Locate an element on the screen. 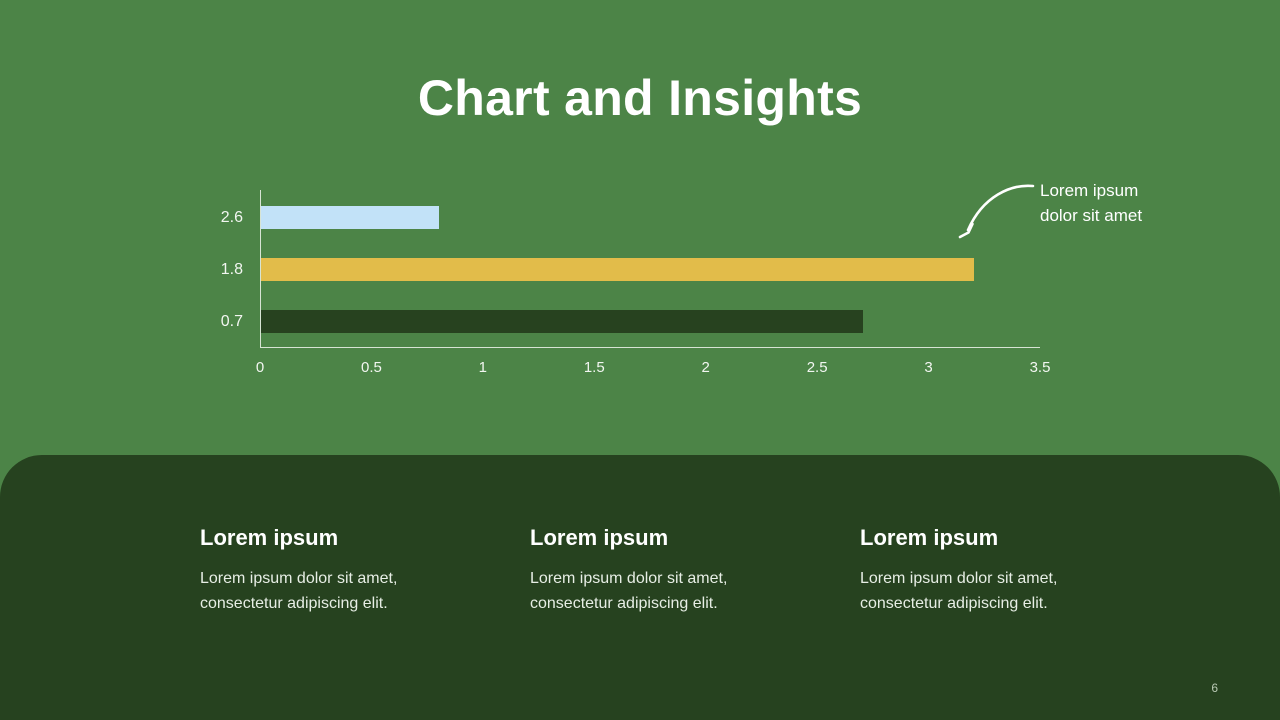 The image size is (1280, 720). x-axis-tick-label: 0 is located at coordinates (260, 367).